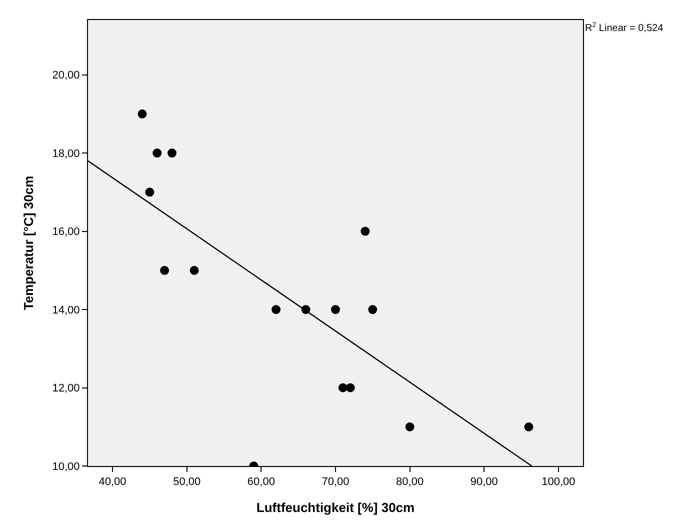 Image resolution: width=676 pixels, height=528 pixels. What do you see at coordinates (410, 482) in the screenshot?
I see `x-tick-label: 80,00` at bounding box center [410, 482].